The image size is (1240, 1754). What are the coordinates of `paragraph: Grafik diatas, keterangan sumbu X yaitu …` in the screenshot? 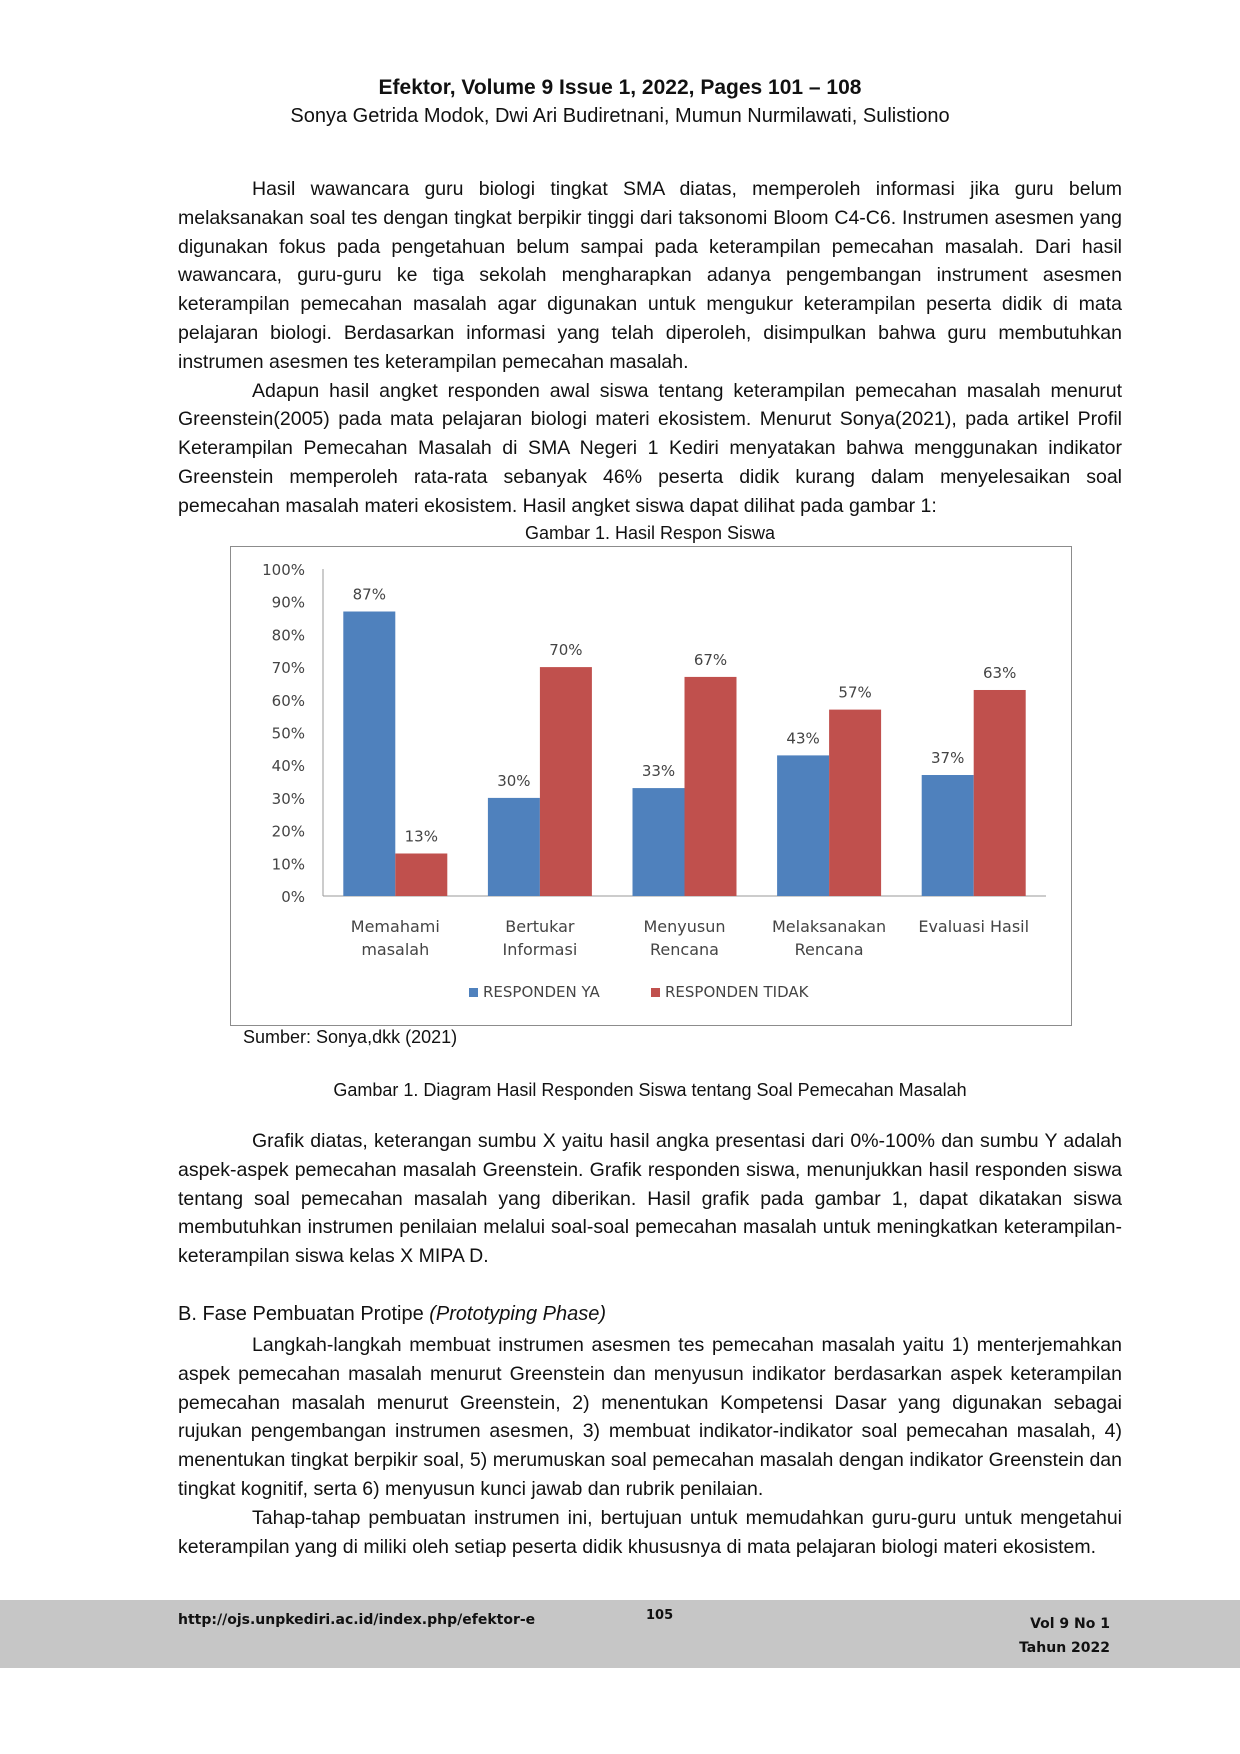 It's located at (650, 1199).